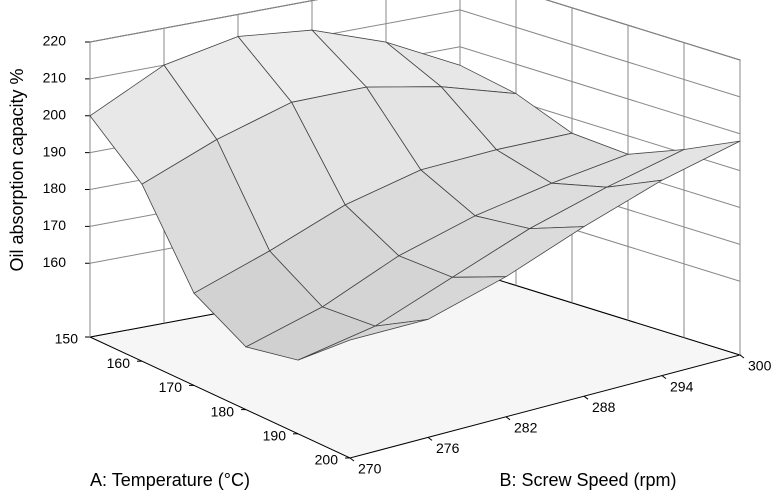 Image resolution: width=774 pixels, height=494 pixels. I want to click on y-tick-label: 300, so click(760, 366).